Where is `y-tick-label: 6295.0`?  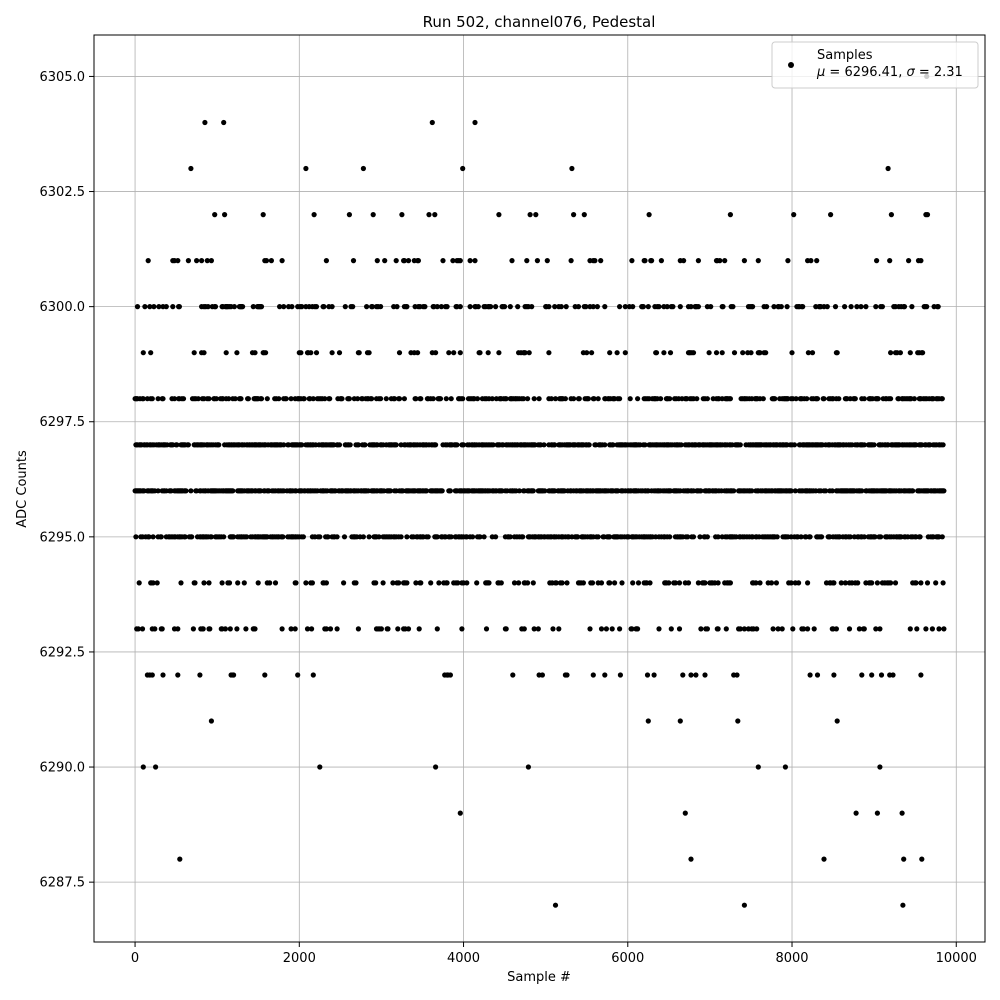
y-tick-label: 6295.0 is located at coordinates (63, 537).